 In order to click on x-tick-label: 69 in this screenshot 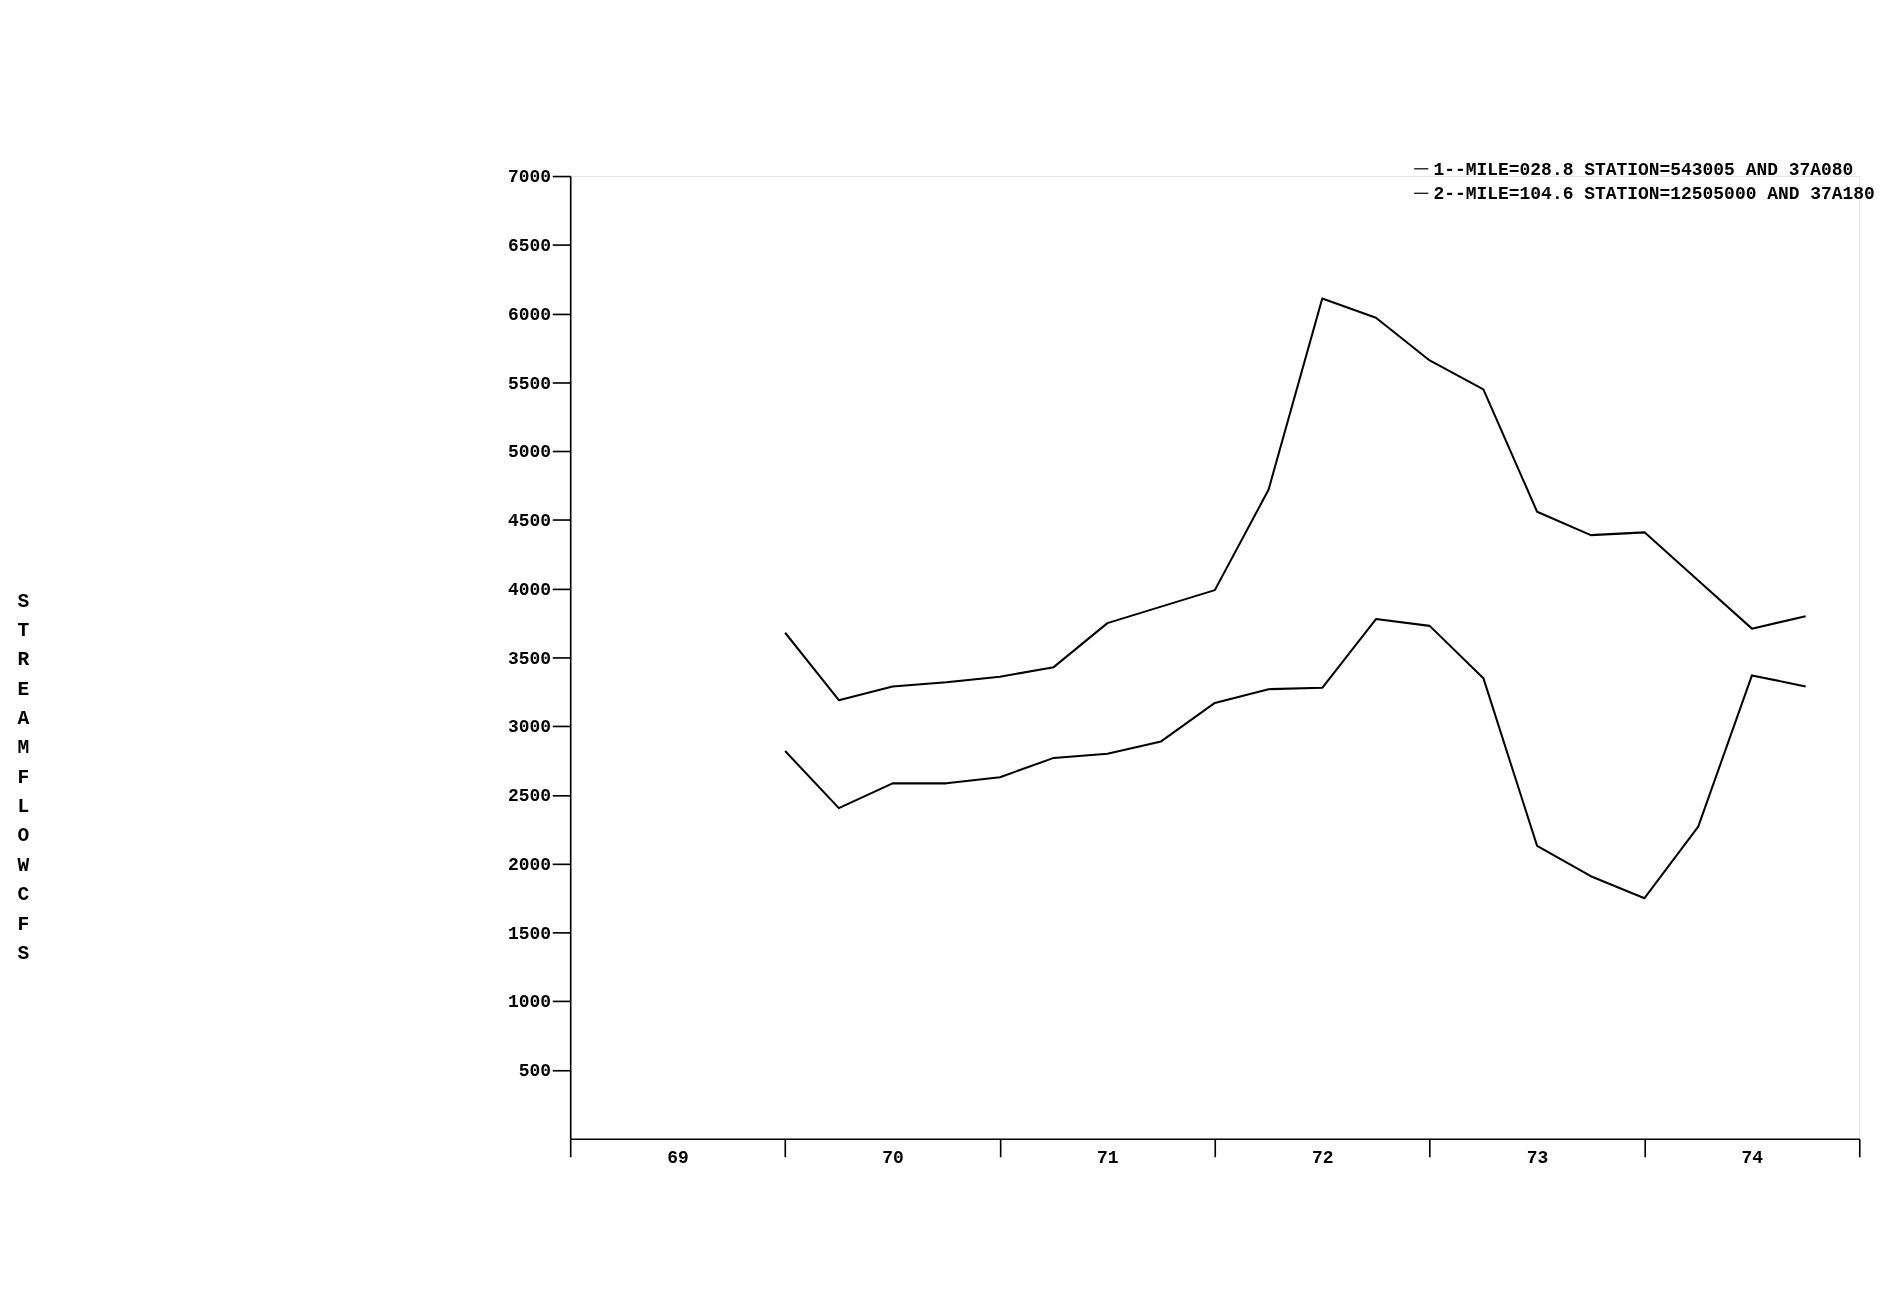, I will do `click(678, 1157)`.